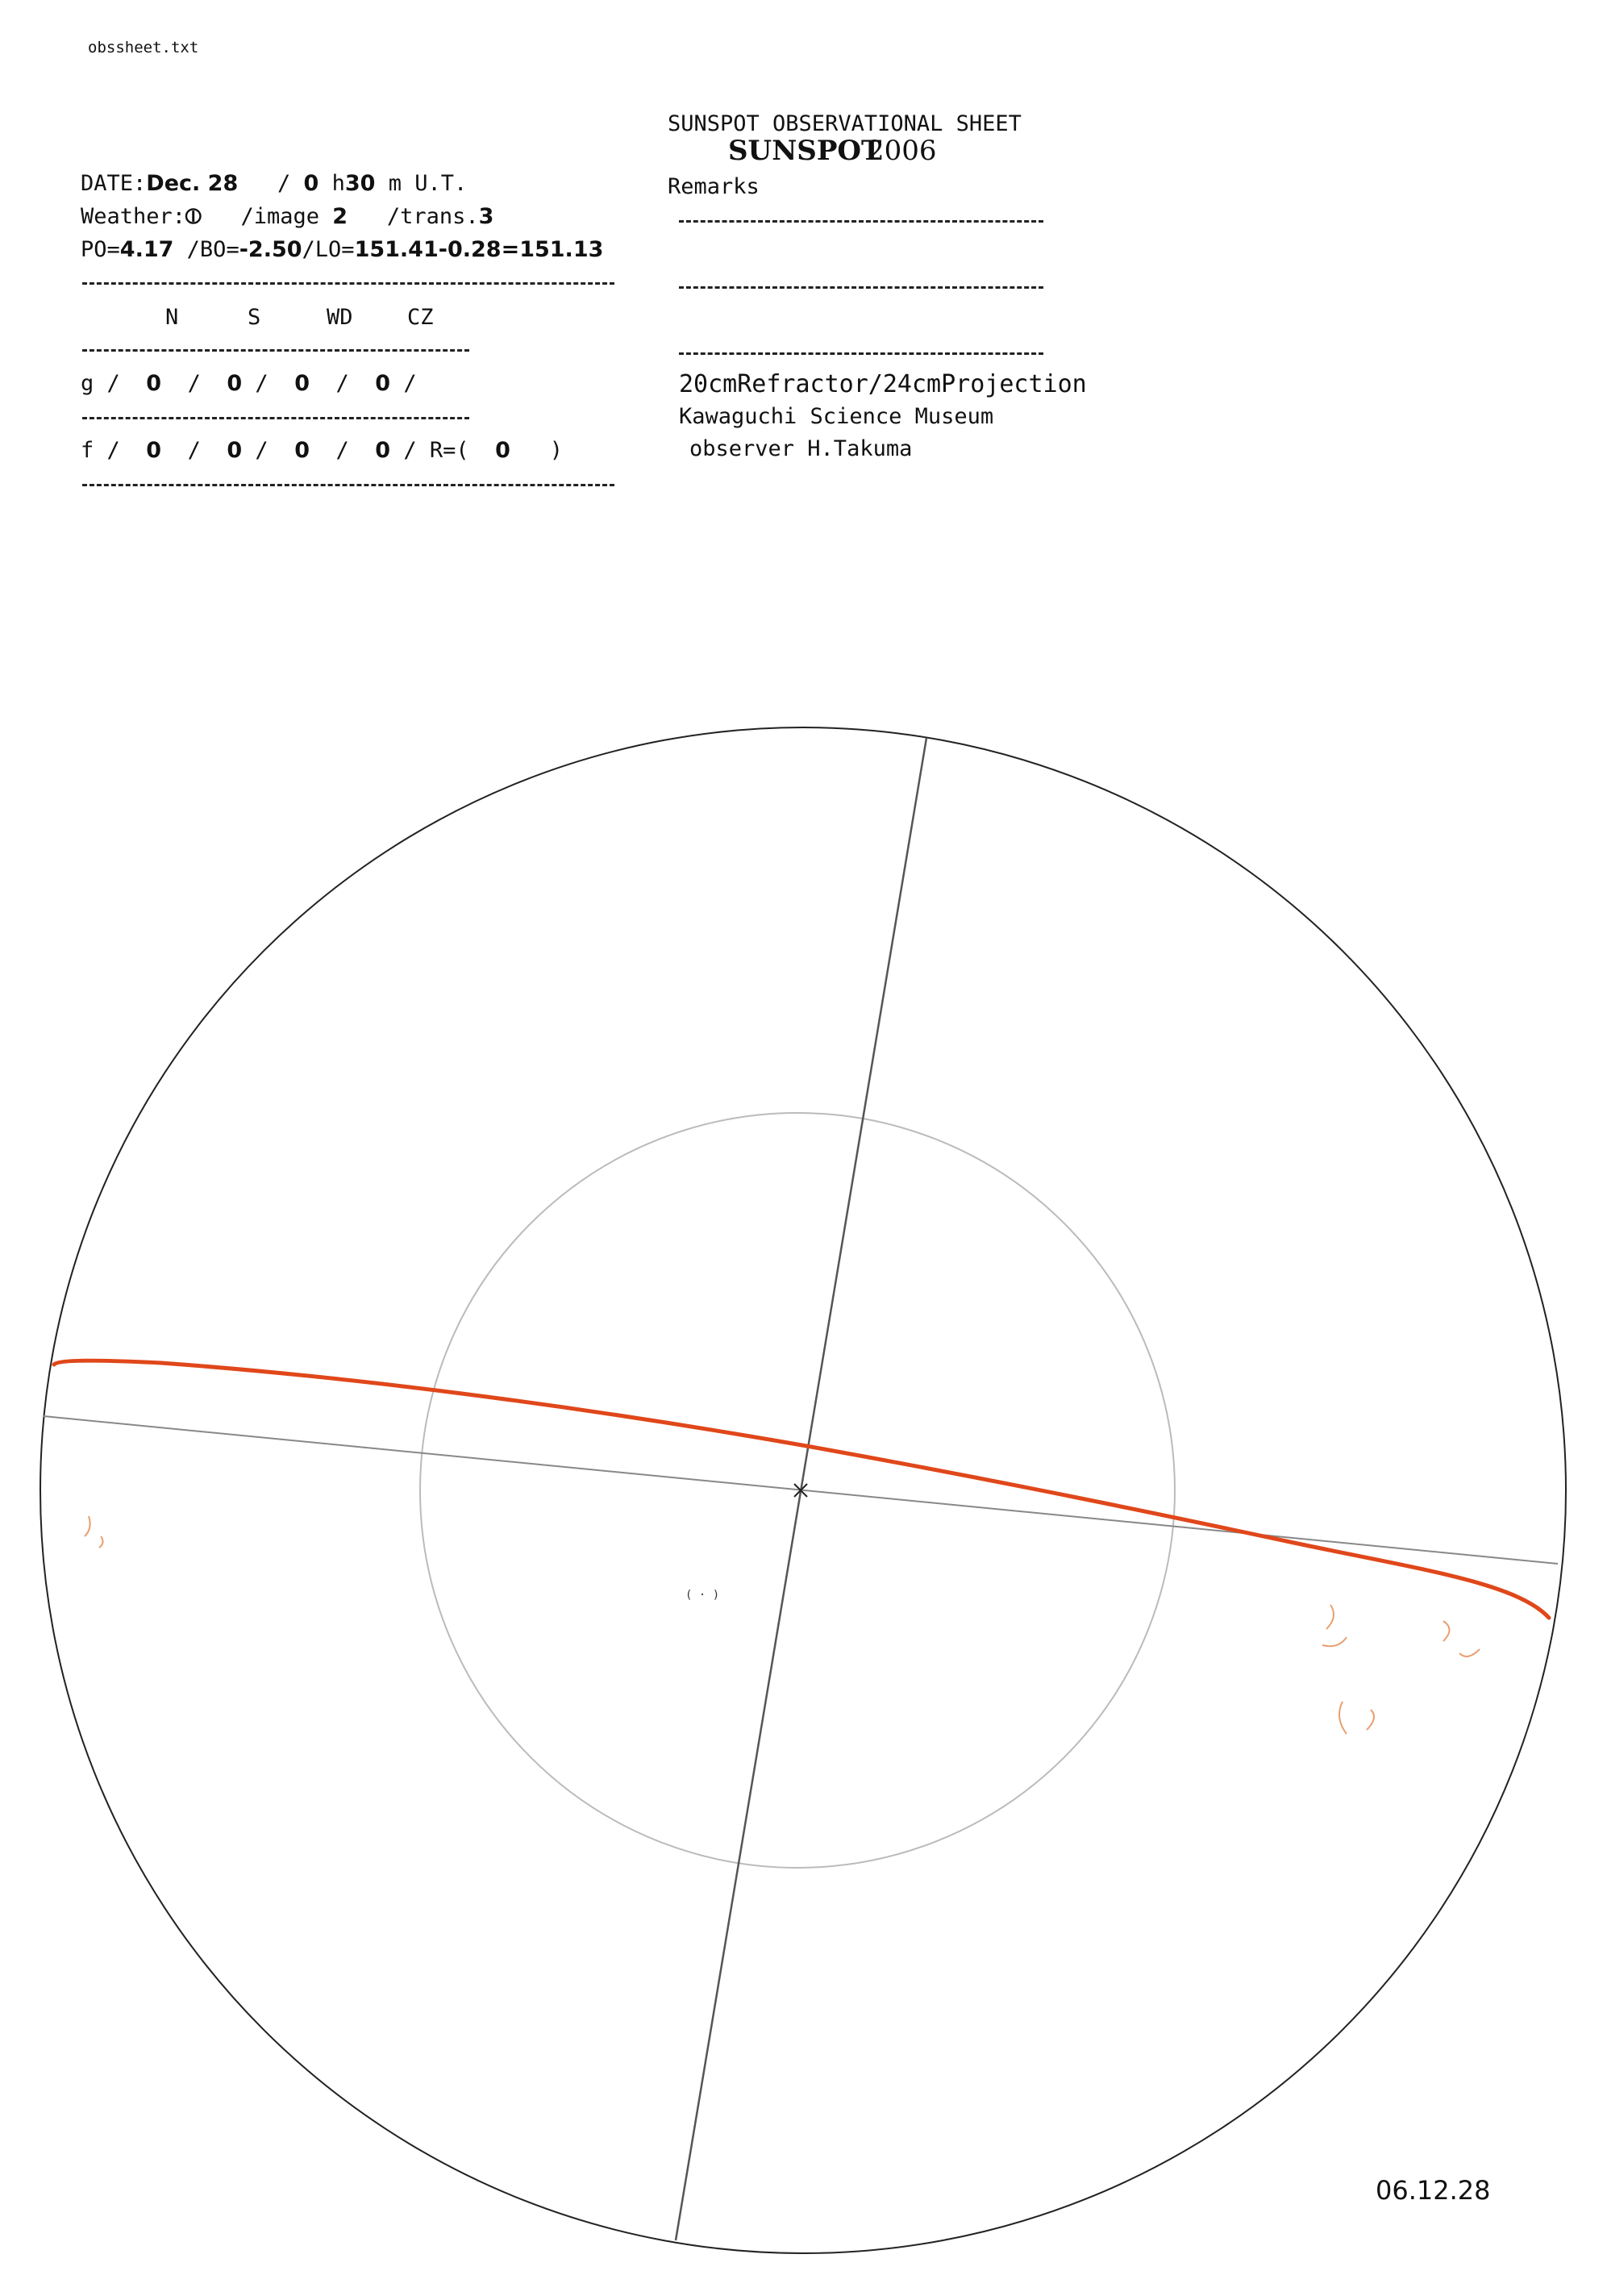 This screenshot has height=2296, width=1607. Describe the element at coordinates (235, 383) in the screenshot. I see `g-s: 0` at that location.